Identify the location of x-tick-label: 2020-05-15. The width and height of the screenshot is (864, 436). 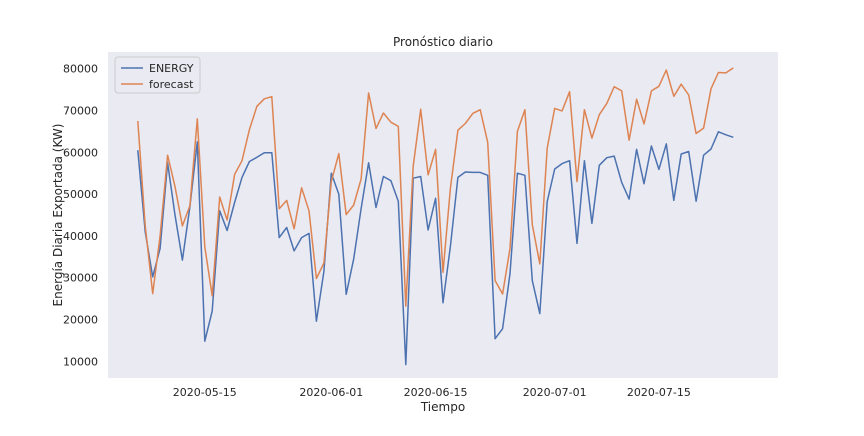
(205, 392).